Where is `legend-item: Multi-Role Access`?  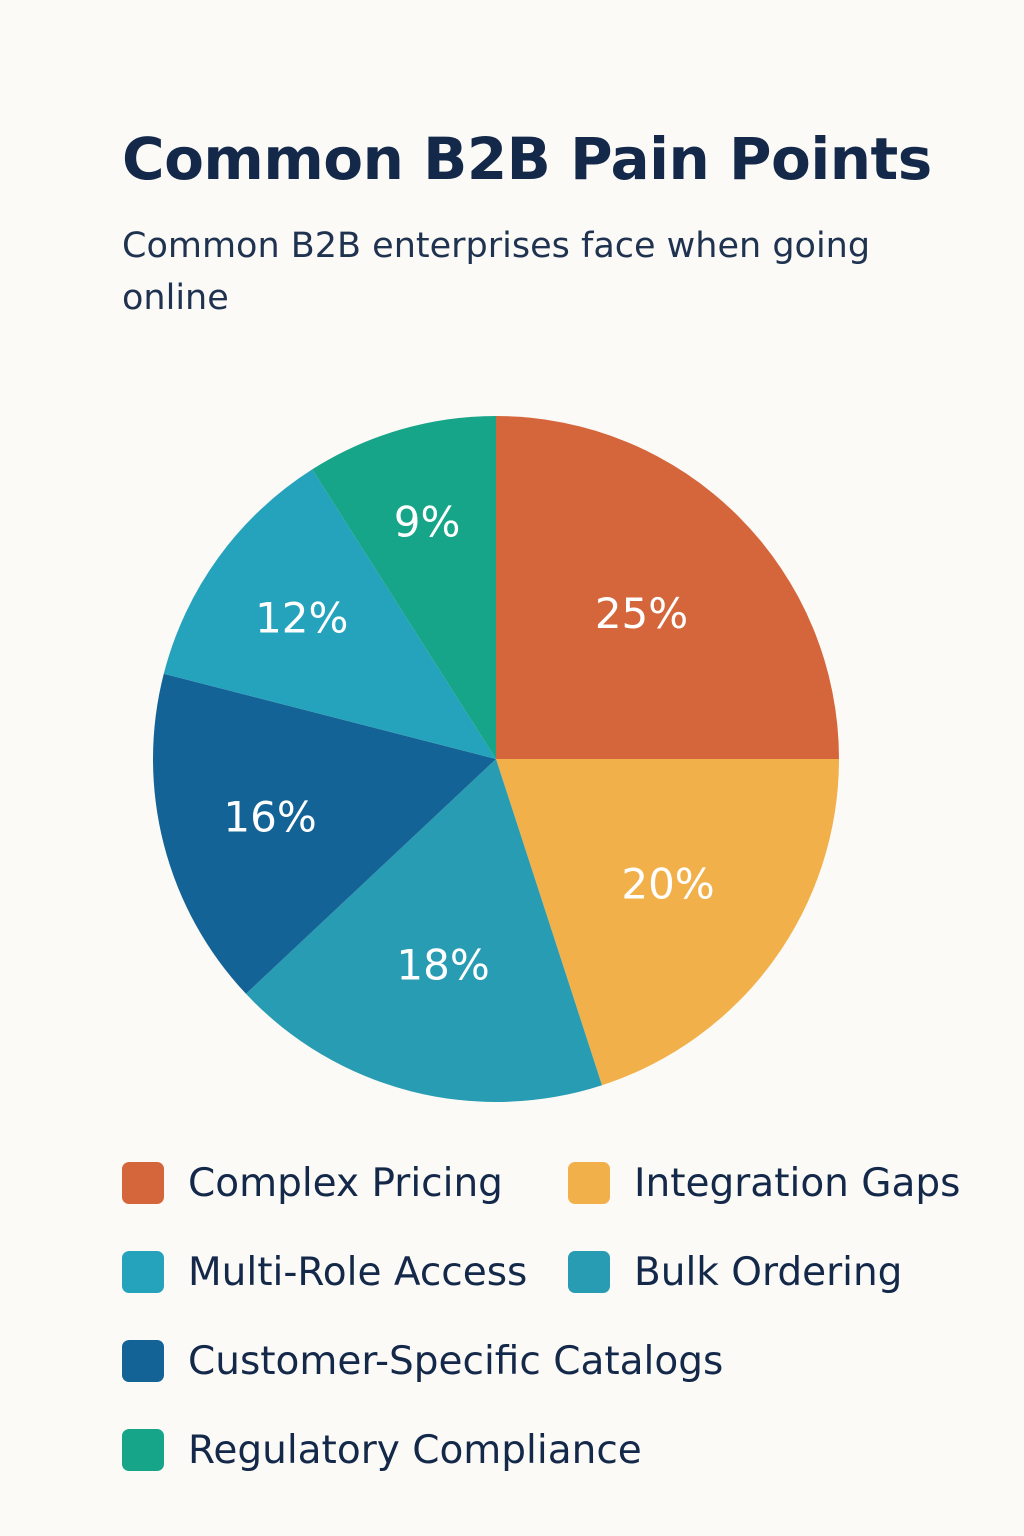 legend-item: Multi-Role Access is located at coordinates (324, 1272).